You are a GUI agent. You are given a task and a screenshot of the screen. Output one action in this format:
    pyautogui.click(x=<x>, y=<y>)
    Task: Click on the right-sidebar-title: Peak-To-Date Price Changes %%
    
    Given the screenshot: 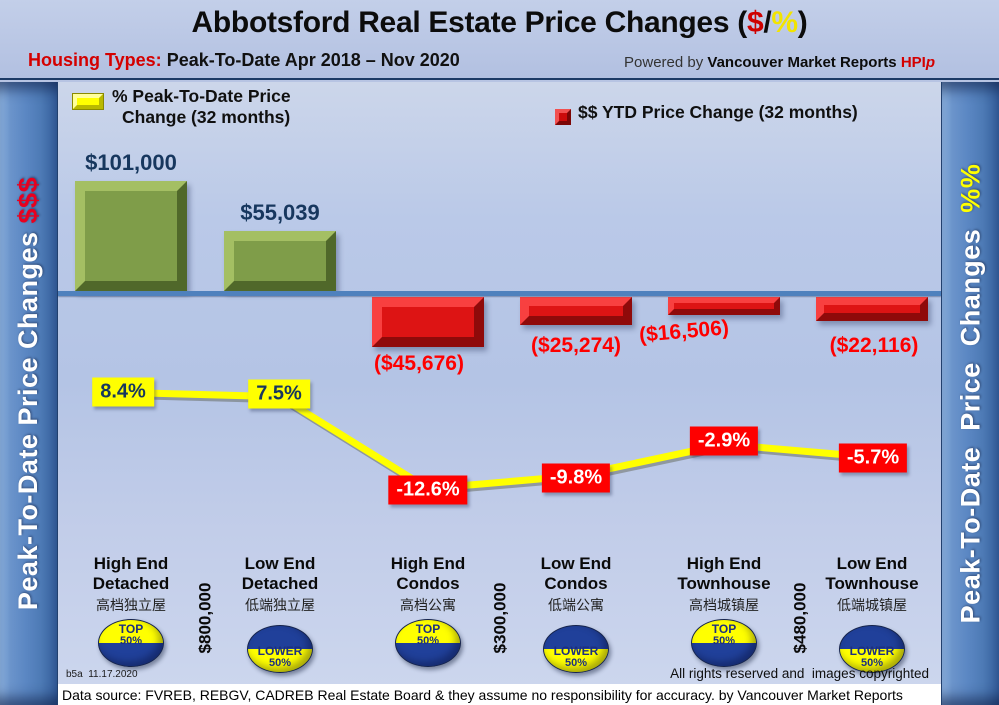 What is the action you would take?
    pyautogui.click(x=970, y=394)
    